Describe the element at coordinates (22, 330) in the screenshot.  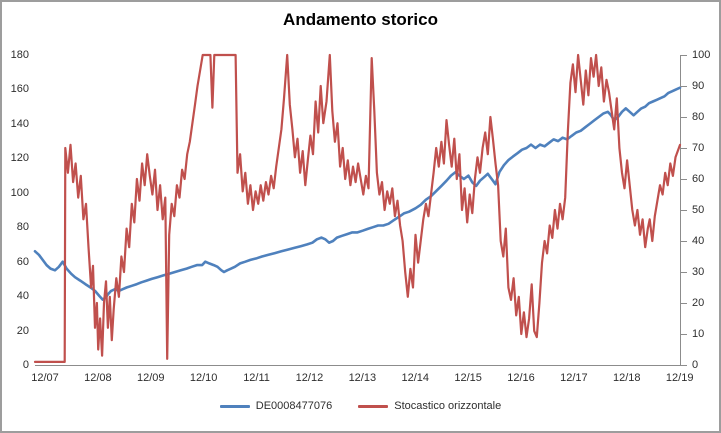
I see `left-axis-tick-label: 20` at that location.